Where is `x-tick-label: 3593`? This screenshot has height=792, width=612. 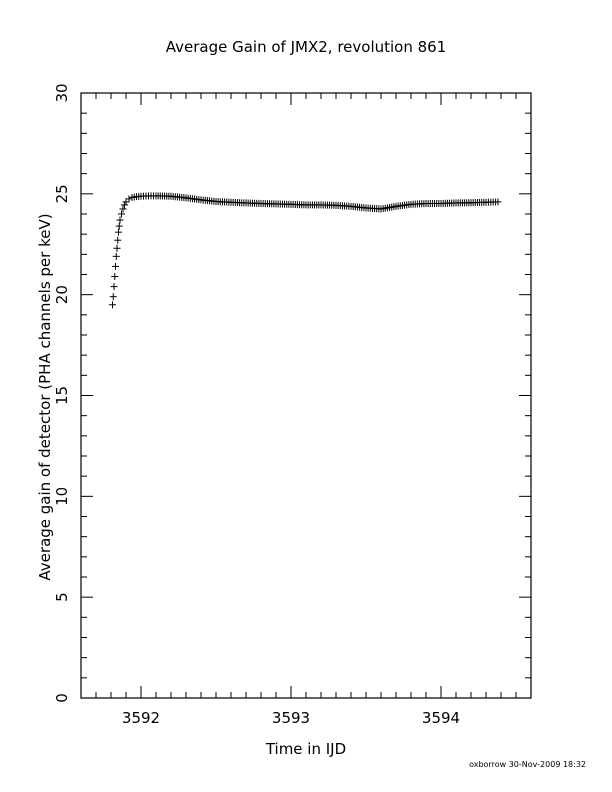 x-tick-label: 3593 is located at coordinates (291, 718).